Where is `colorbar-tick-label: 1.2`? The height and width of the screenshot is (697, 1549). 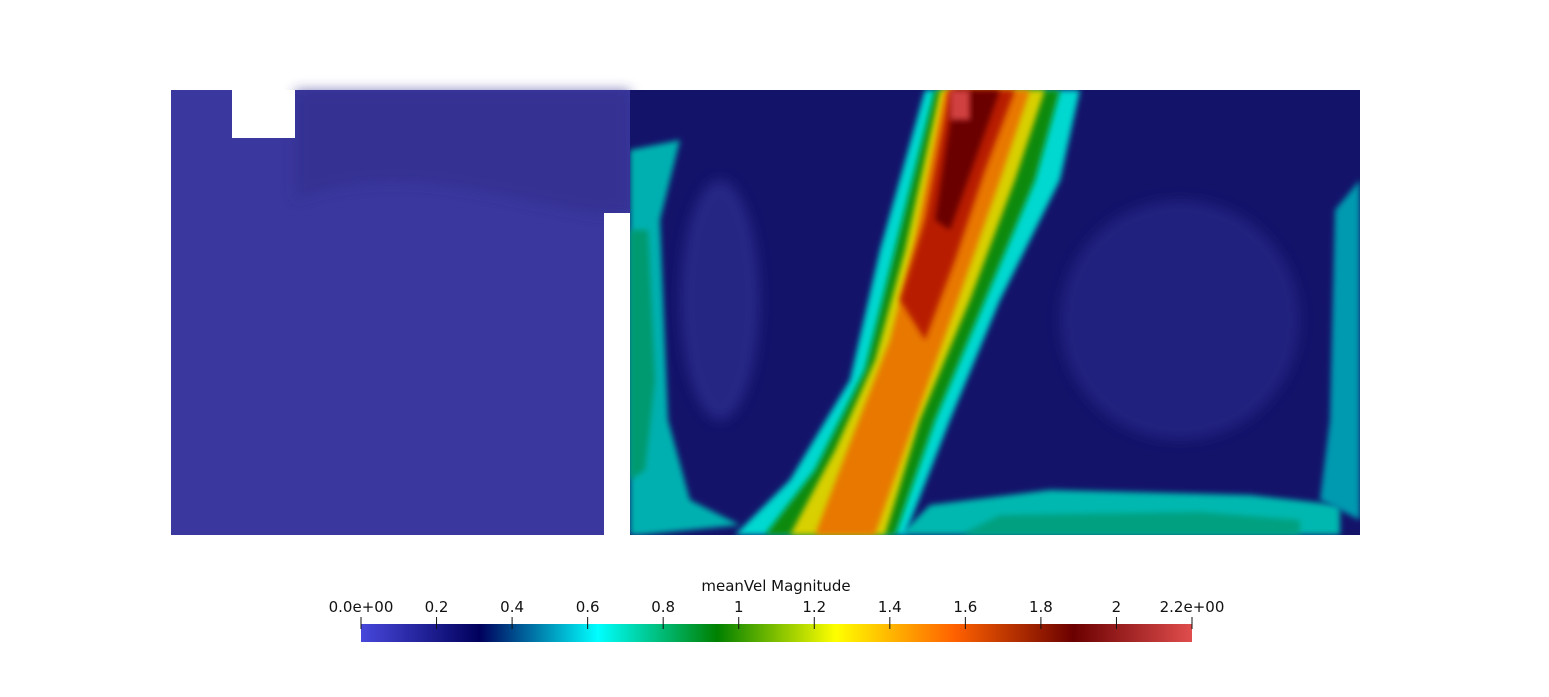
colorbar-tick-label: 1.2 is located at coordinates (814, 607).